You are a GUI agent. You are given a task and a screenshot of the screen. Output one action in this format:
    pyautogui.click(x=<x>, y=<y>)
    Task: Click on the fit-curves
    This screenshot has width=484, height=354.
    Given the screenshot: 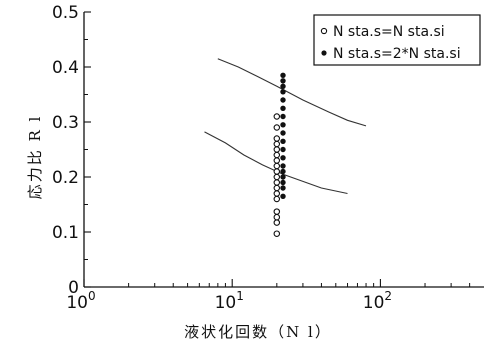 What is the action you would take?
    pyautogui.click(x=285, y=126)
    